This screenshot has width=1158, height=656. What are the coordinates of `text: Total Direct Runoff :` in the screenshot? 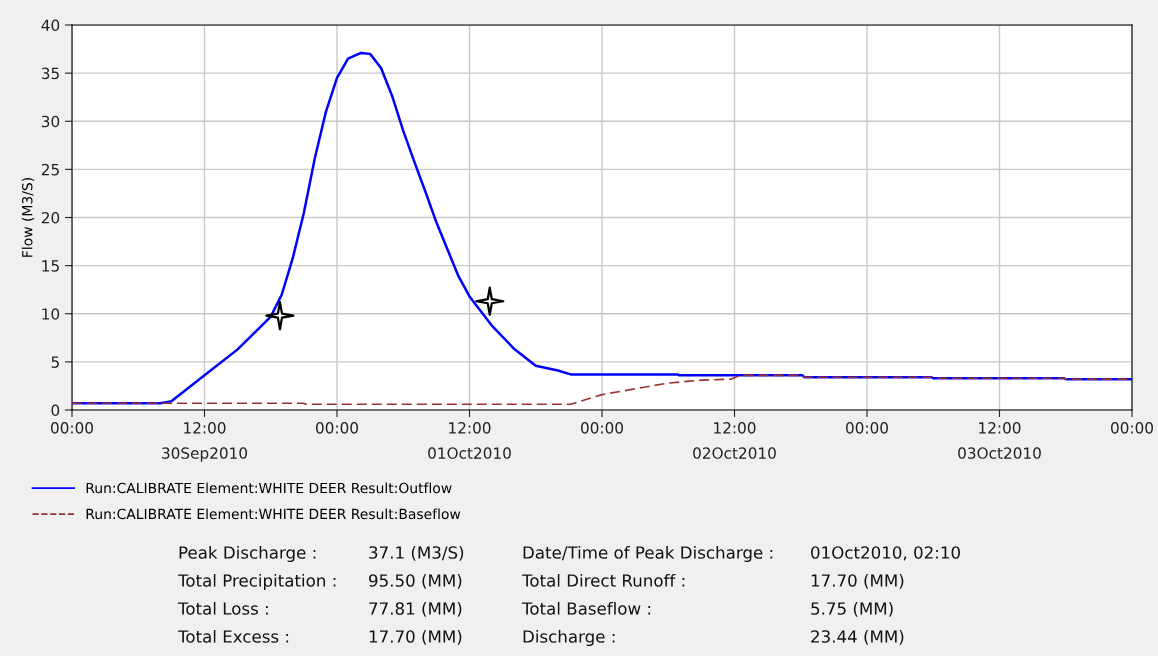 It's located at (603, 580).